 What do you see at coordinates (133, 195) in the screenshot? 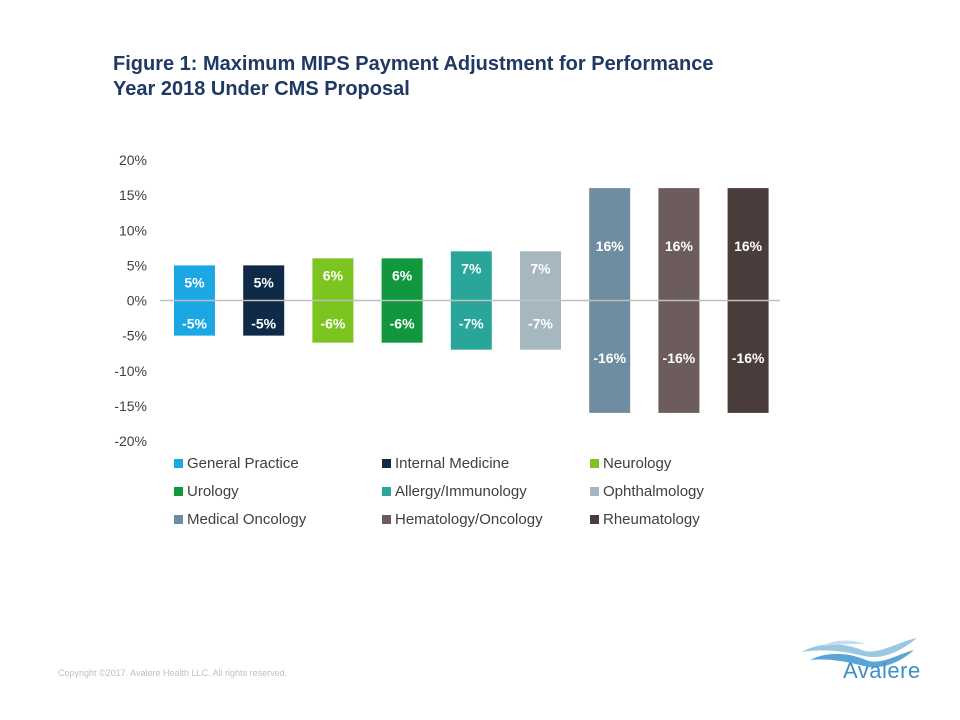
I see `y-tick-label: 15%` at bounding box center [133, 195].